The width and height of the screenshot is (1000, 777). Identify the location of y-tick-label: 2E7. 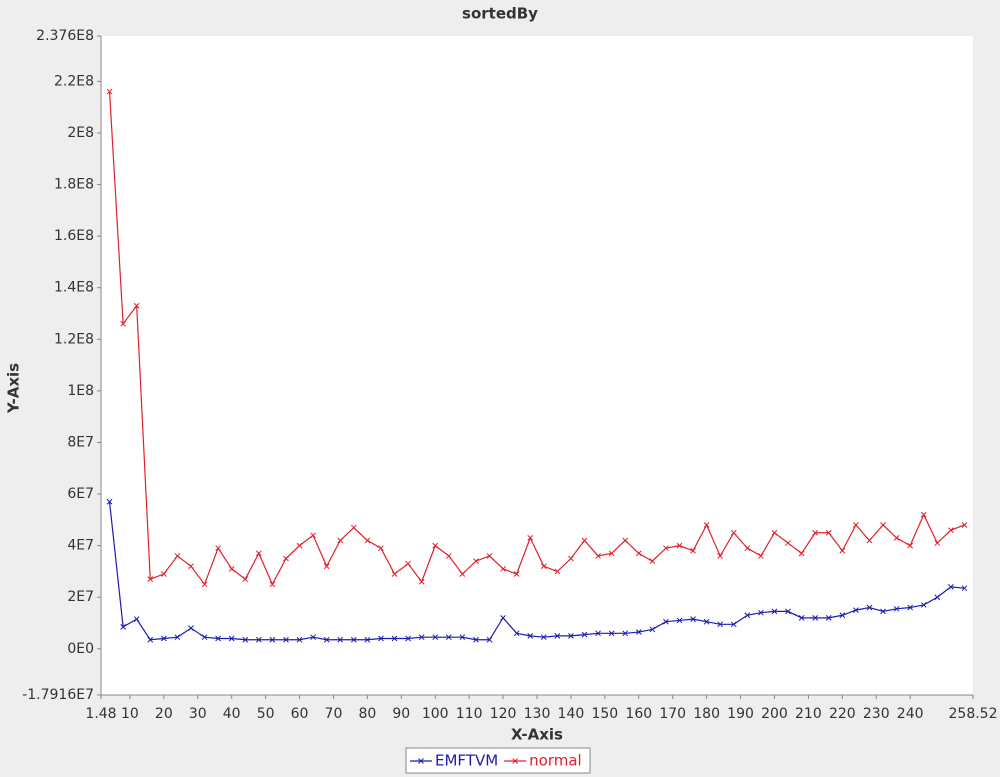
(80, 597).